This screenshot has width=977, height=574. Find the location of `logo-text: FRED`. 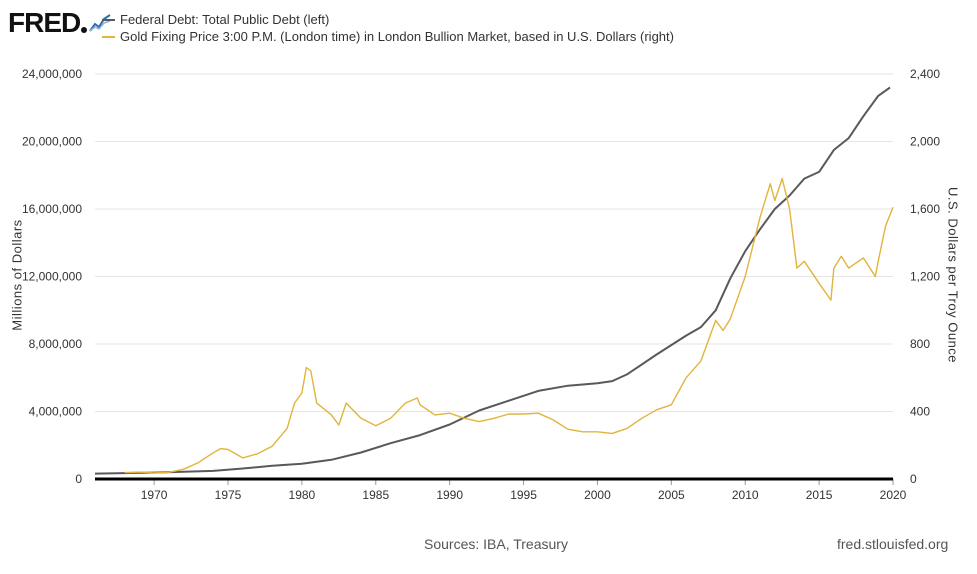

logo-text: FRED is located at coordinates (44, 22).